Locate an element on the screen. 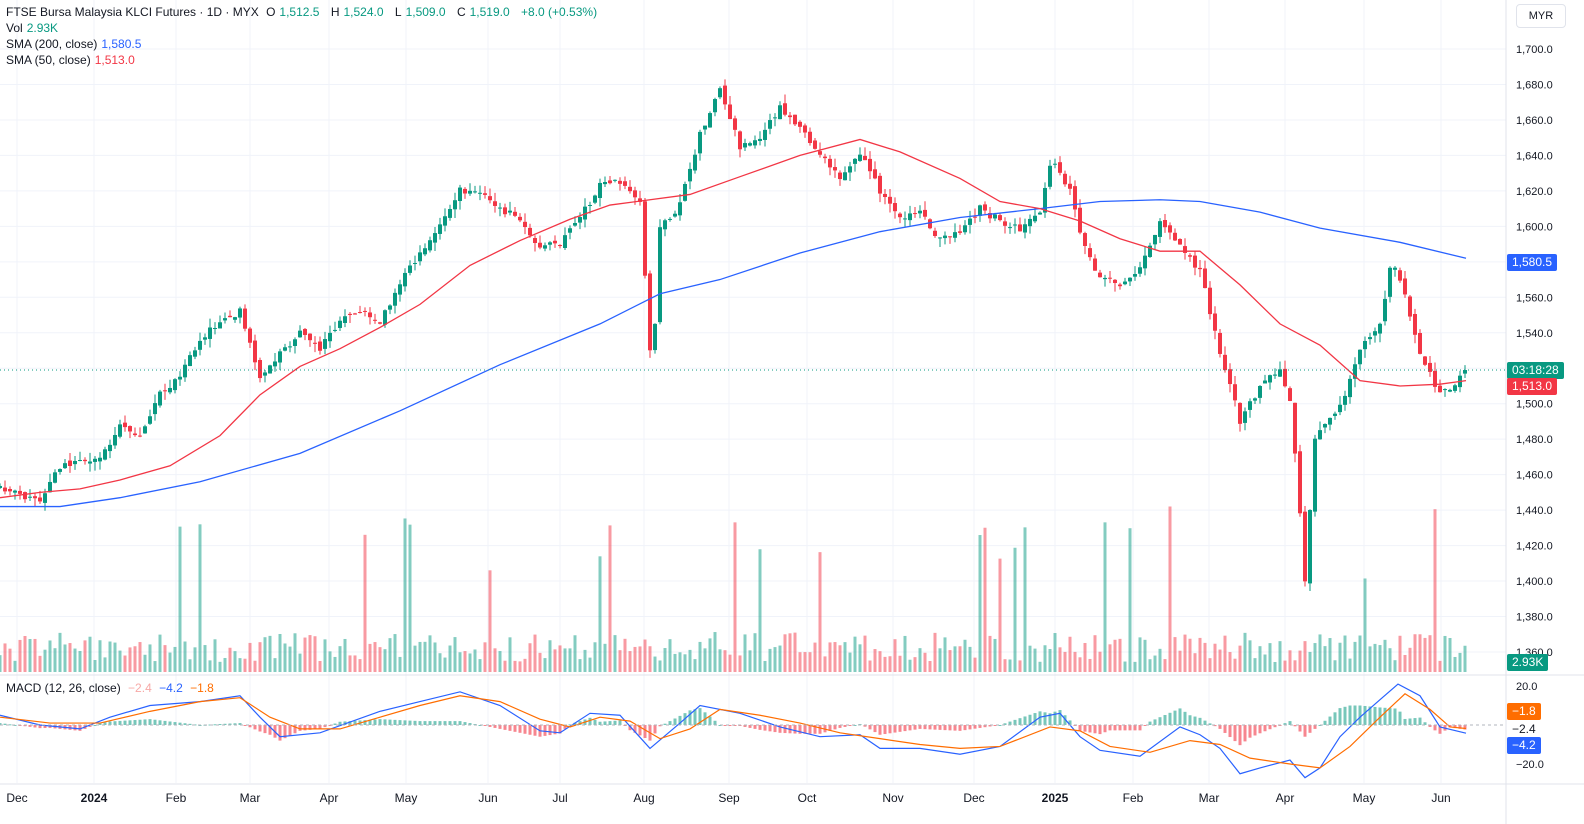 The height and width of the screenshot is (824, 1584). time-tick: Feb is located at coordinates (176, 798).